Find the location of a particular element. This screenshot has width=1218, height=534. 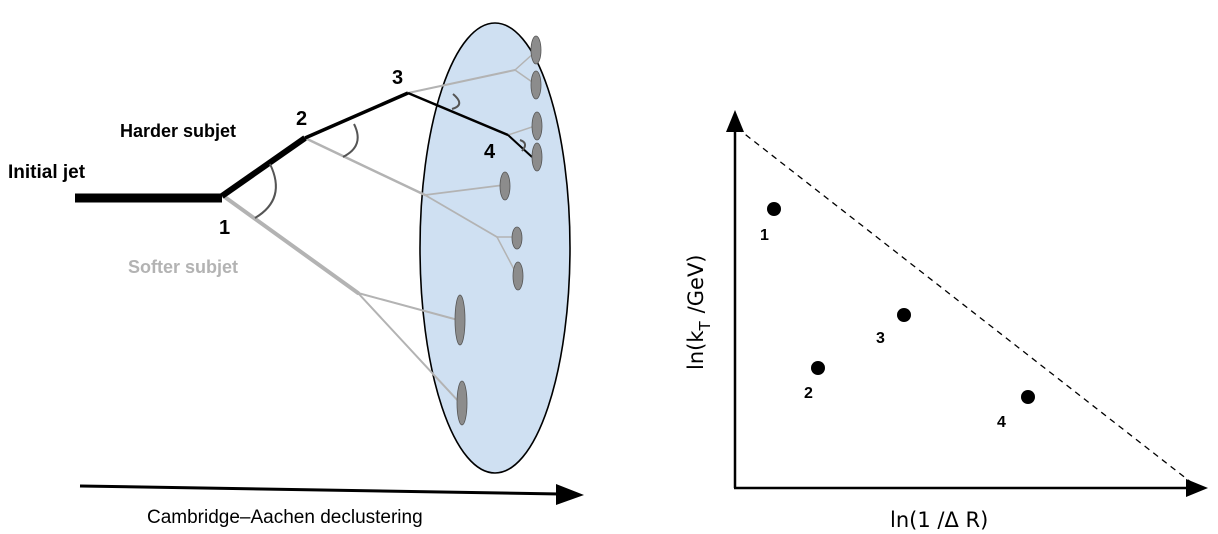

declustering-label: Cambridge–Aachen declustering is located at coordinates (285, 517).